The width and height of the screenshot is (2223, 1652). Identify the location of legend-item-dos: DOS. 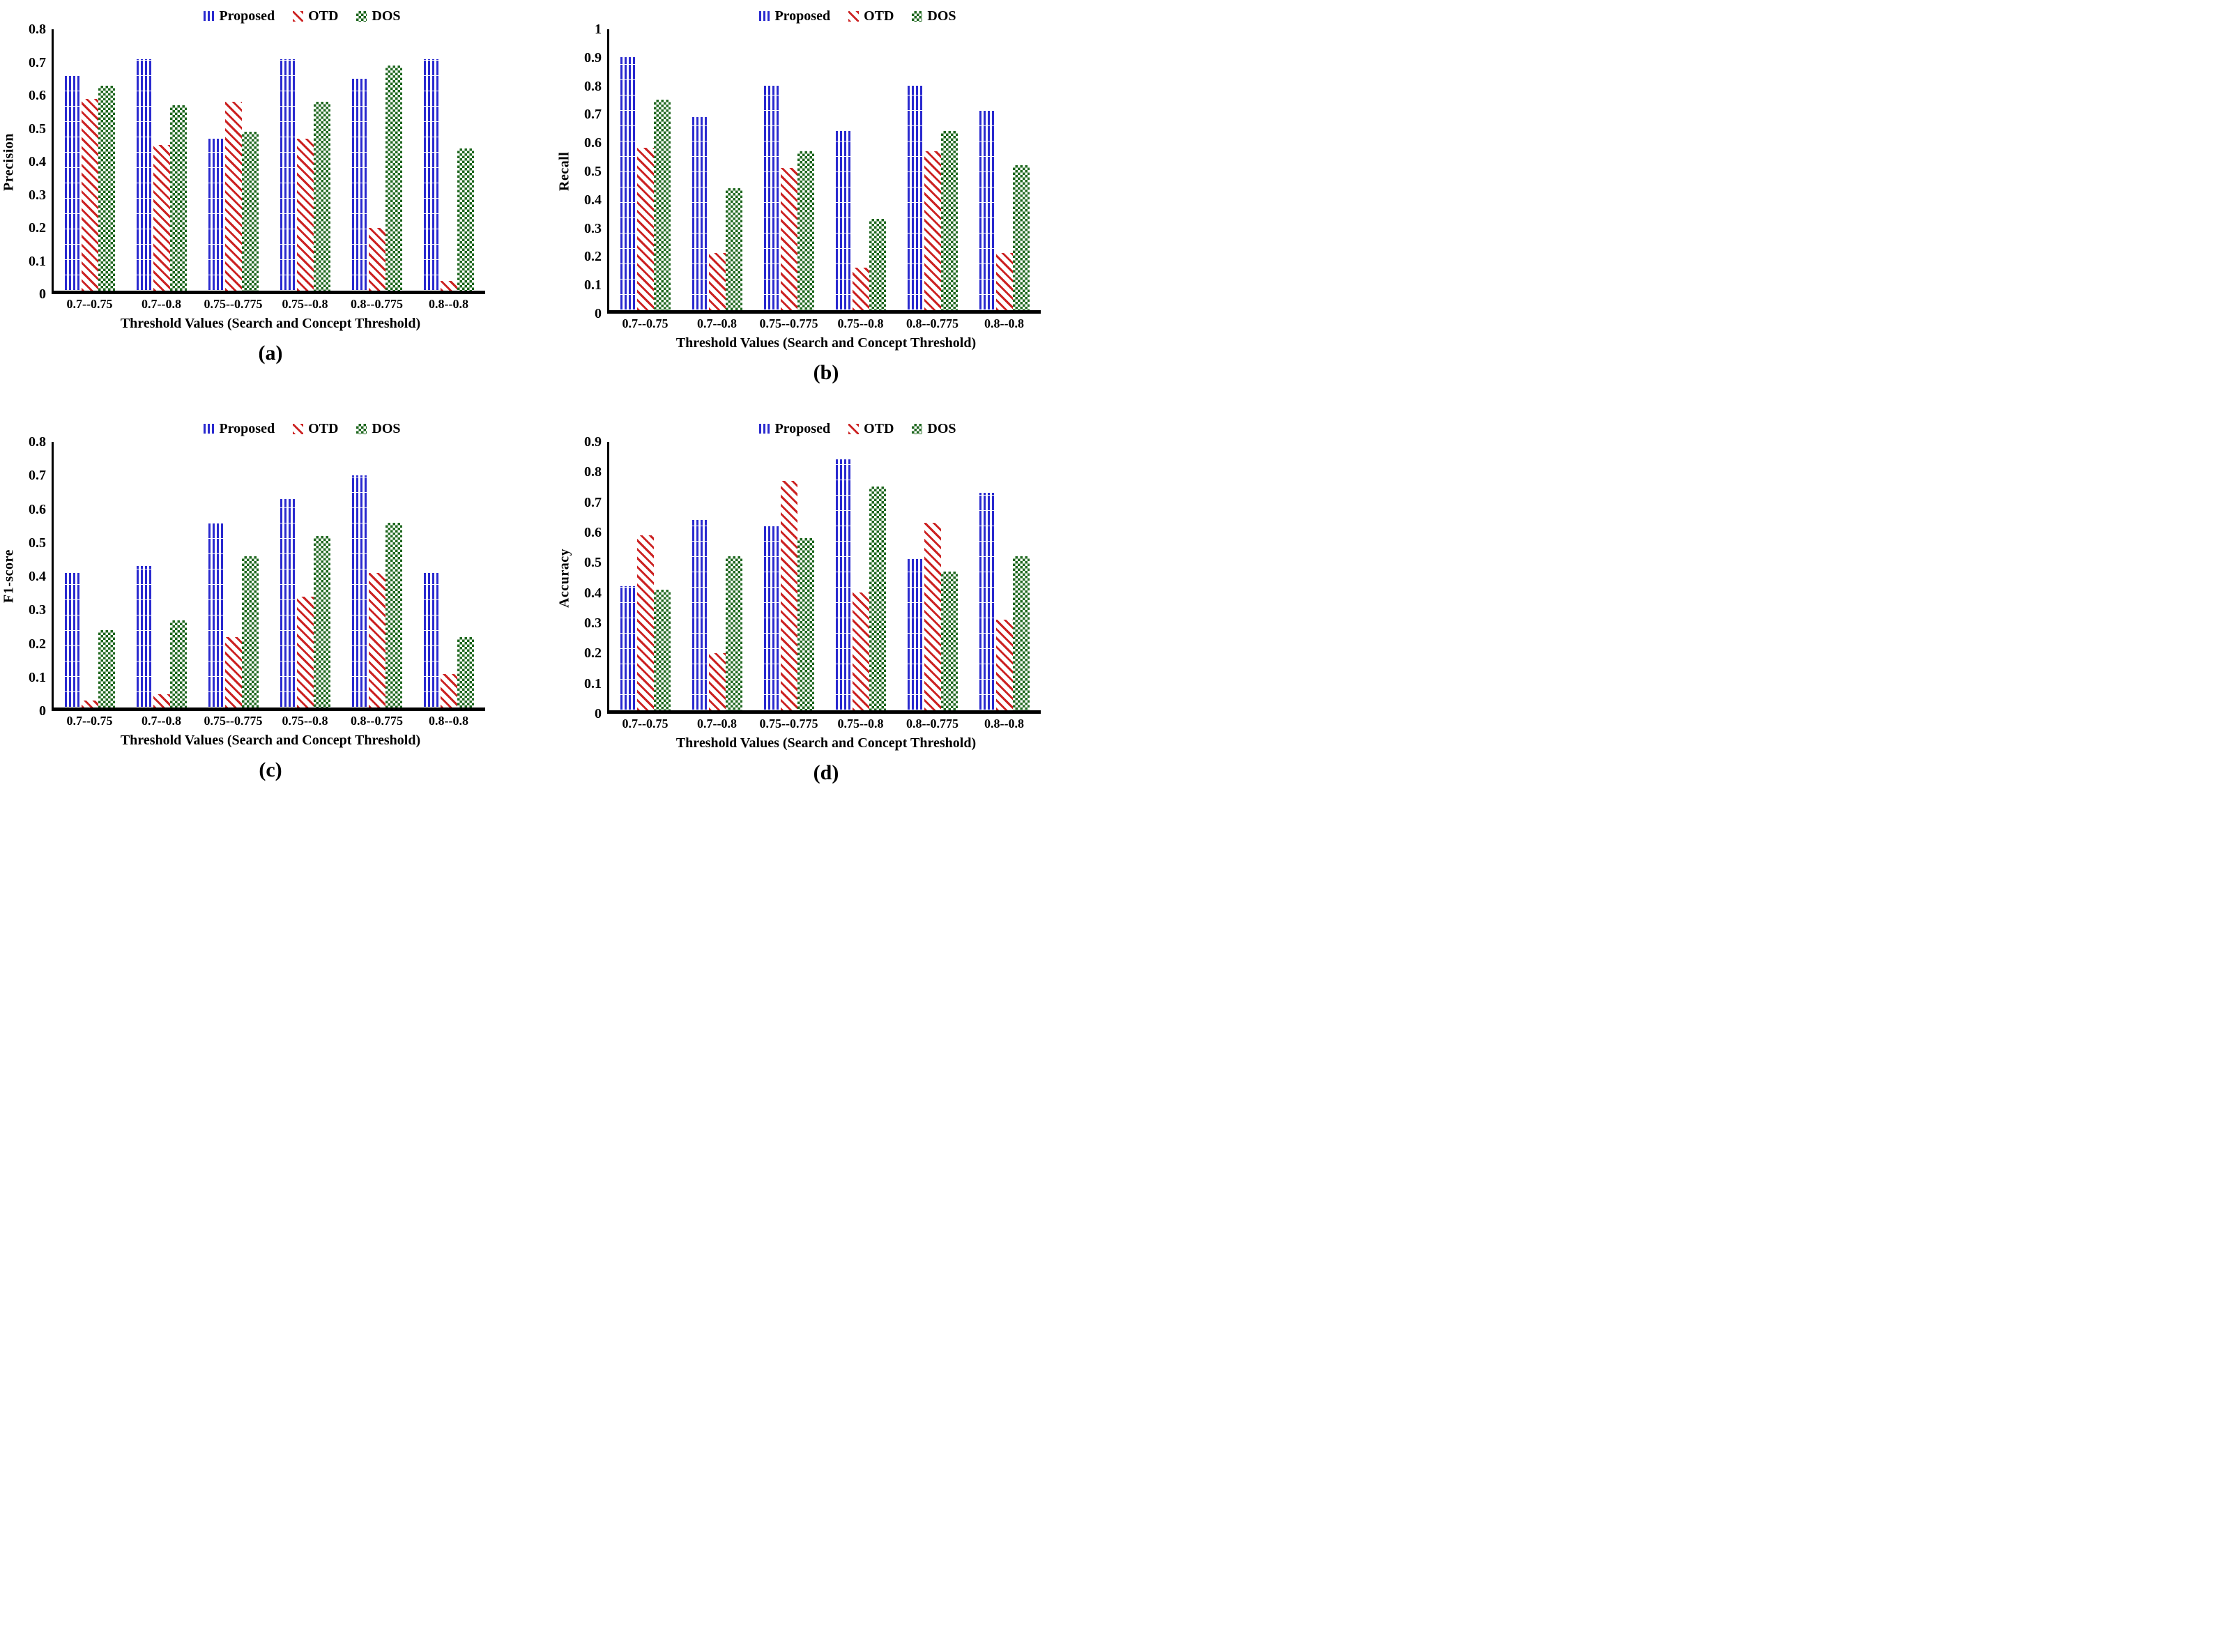
(934, 429).